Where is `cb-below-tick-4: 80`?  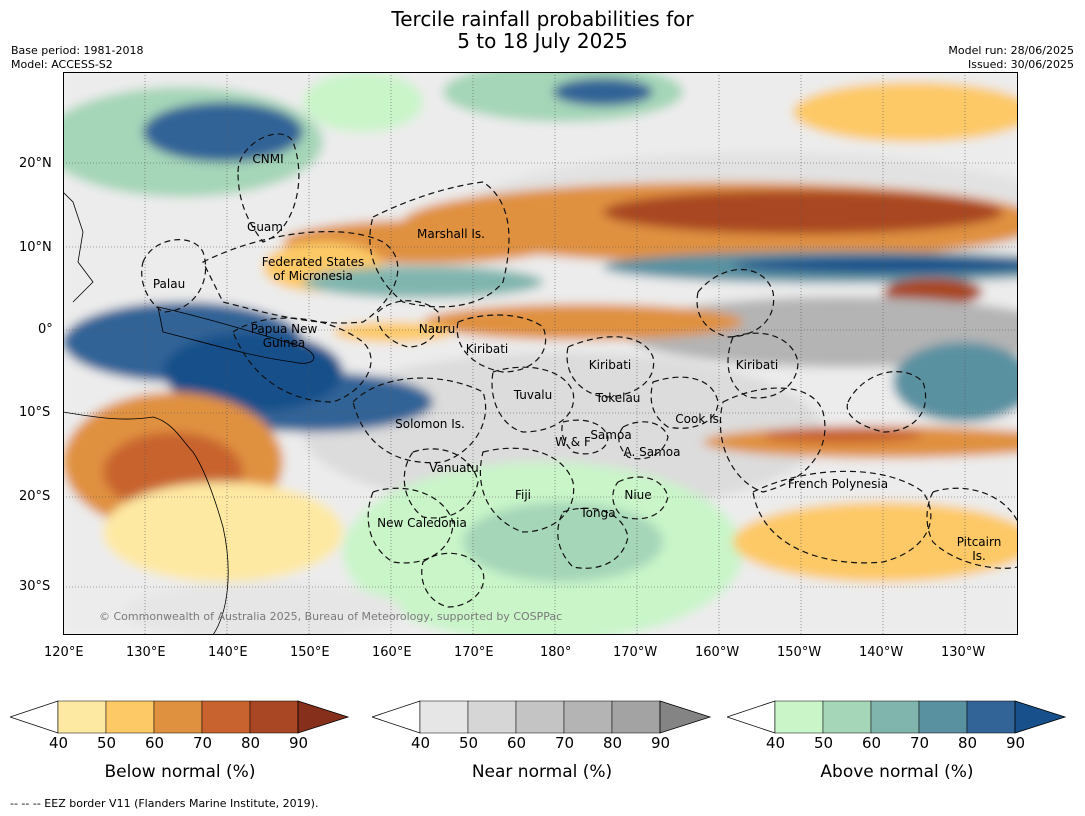 cb-below-tick-4: 80 is located at coordinates (251, 743).